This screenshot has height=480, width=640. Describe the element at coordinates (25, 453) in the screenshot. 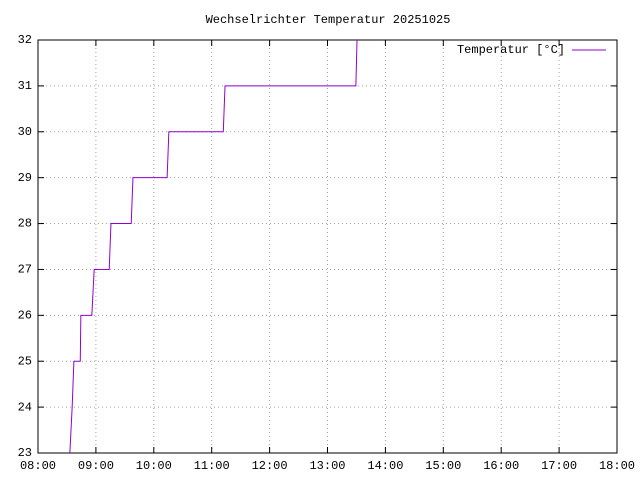

I see `y-tick-label: 23` at that location.